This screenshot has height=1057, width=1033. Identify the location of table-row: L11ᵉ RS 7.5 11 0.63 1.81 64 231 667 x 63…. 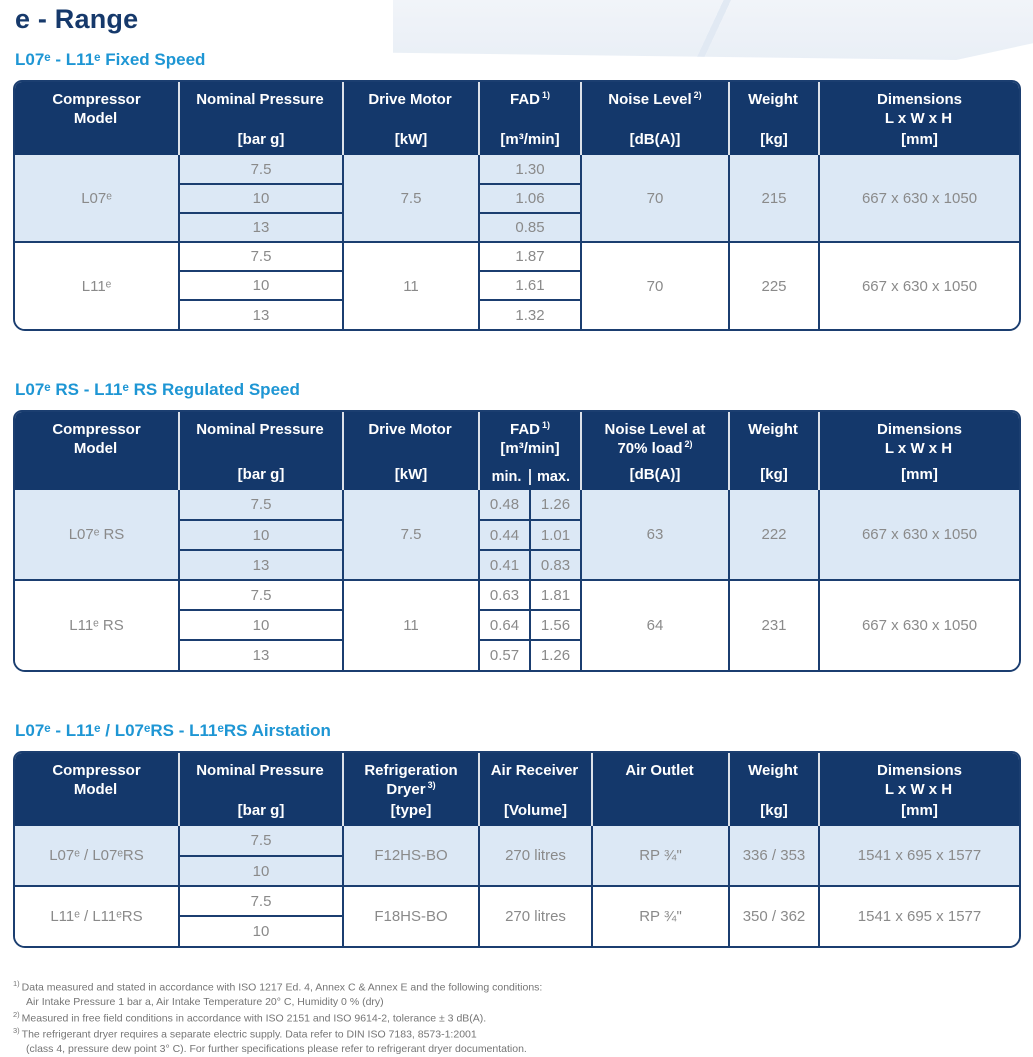
(517, 624).